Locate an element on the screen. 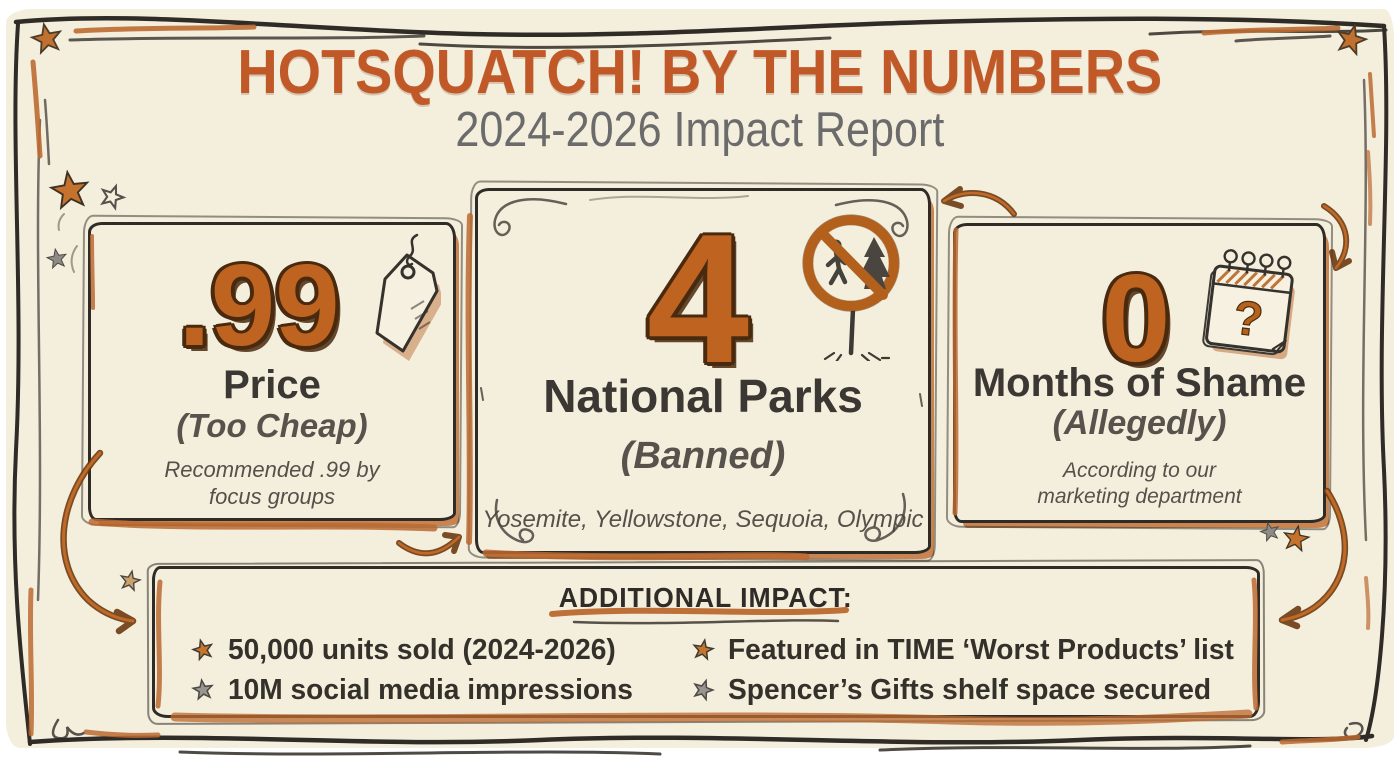 This screenshot has height=763, width=1400. parks-value: 4 is located at coordinates (698, 298).